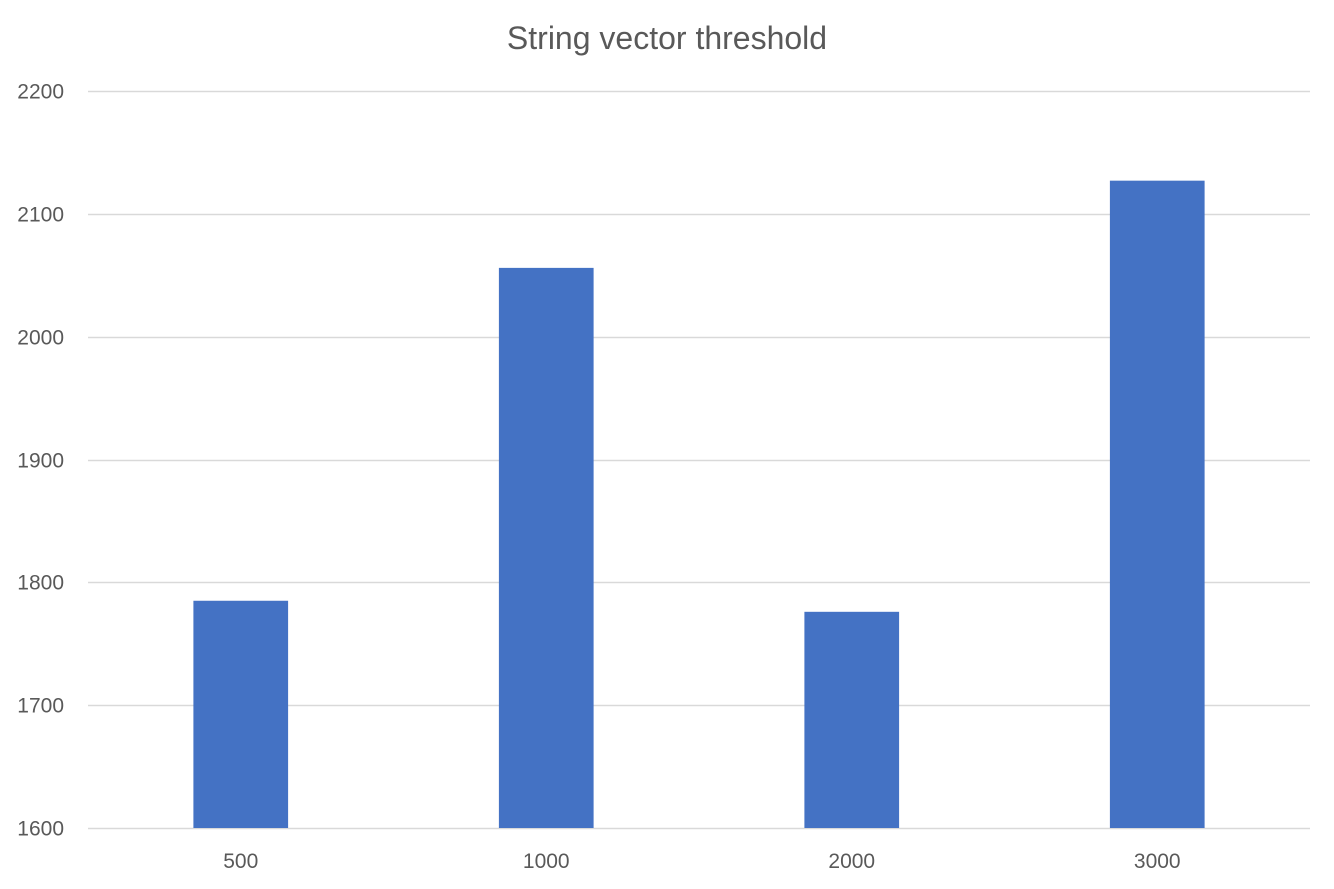  What do you see at coordinates (1157, 861) in the screenshot?
I see `x-tick-label: 3000` at bounding box center [1157, 861].